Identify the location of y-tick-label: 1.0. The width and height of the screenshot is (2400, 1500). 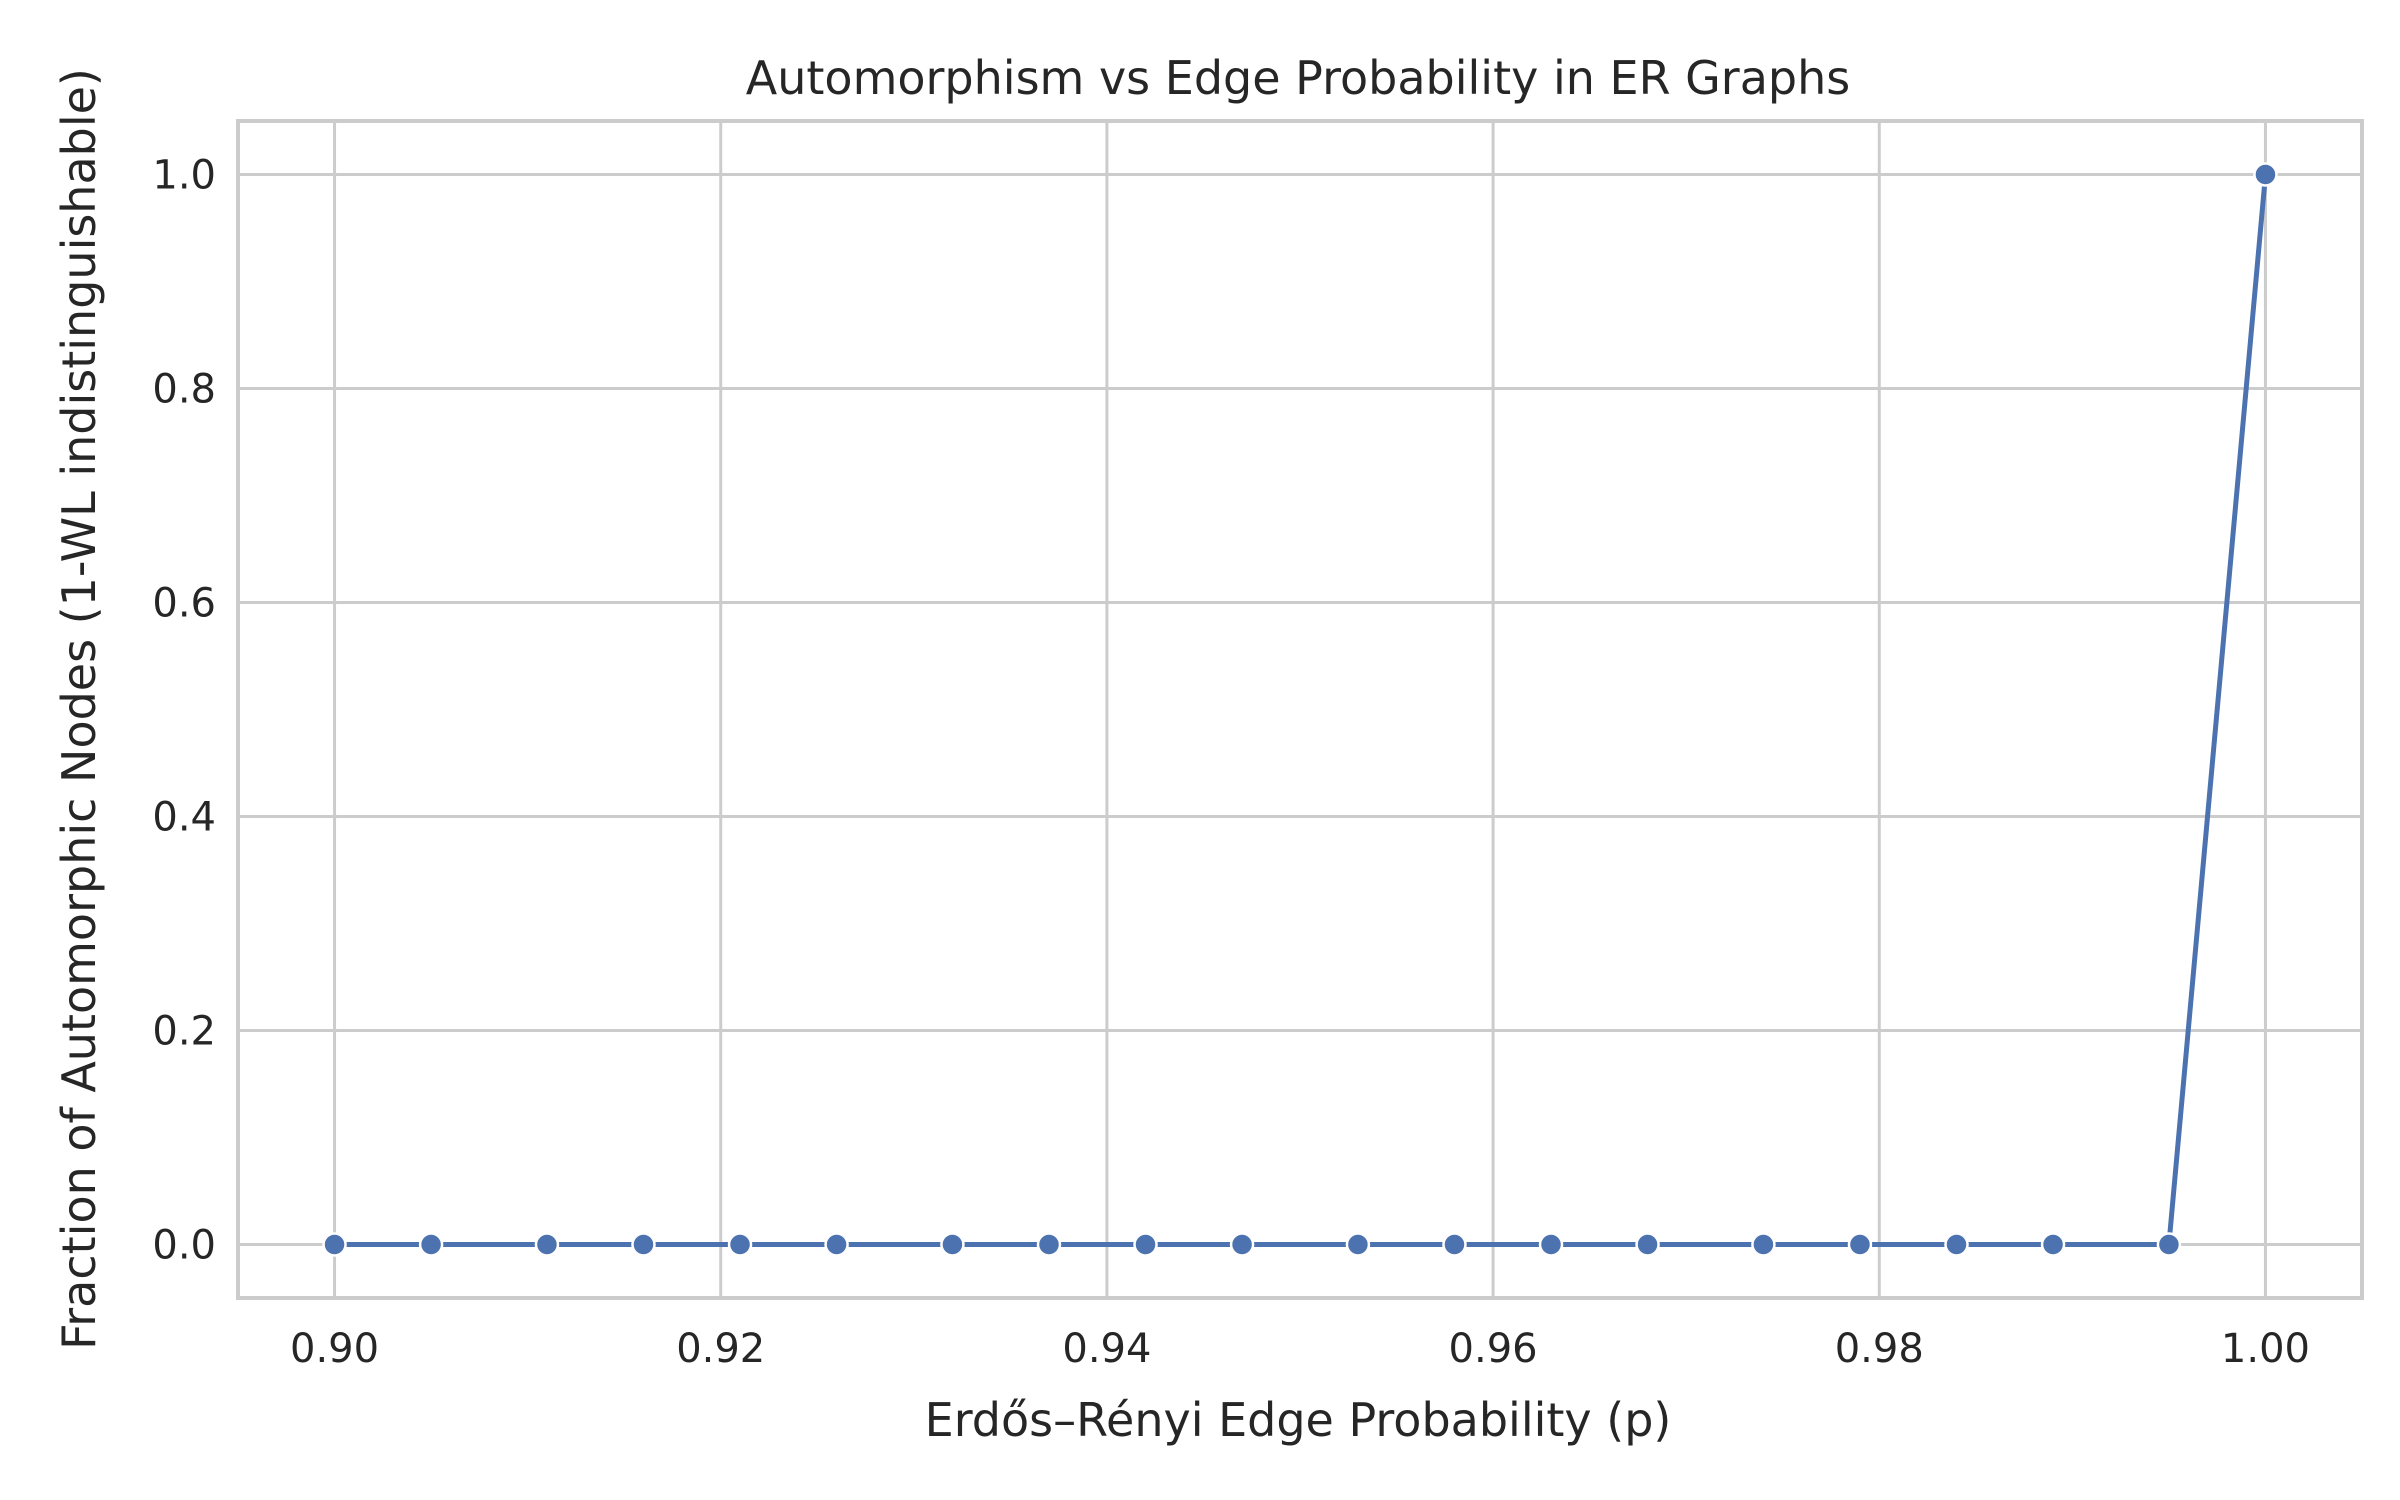
(184, 176).